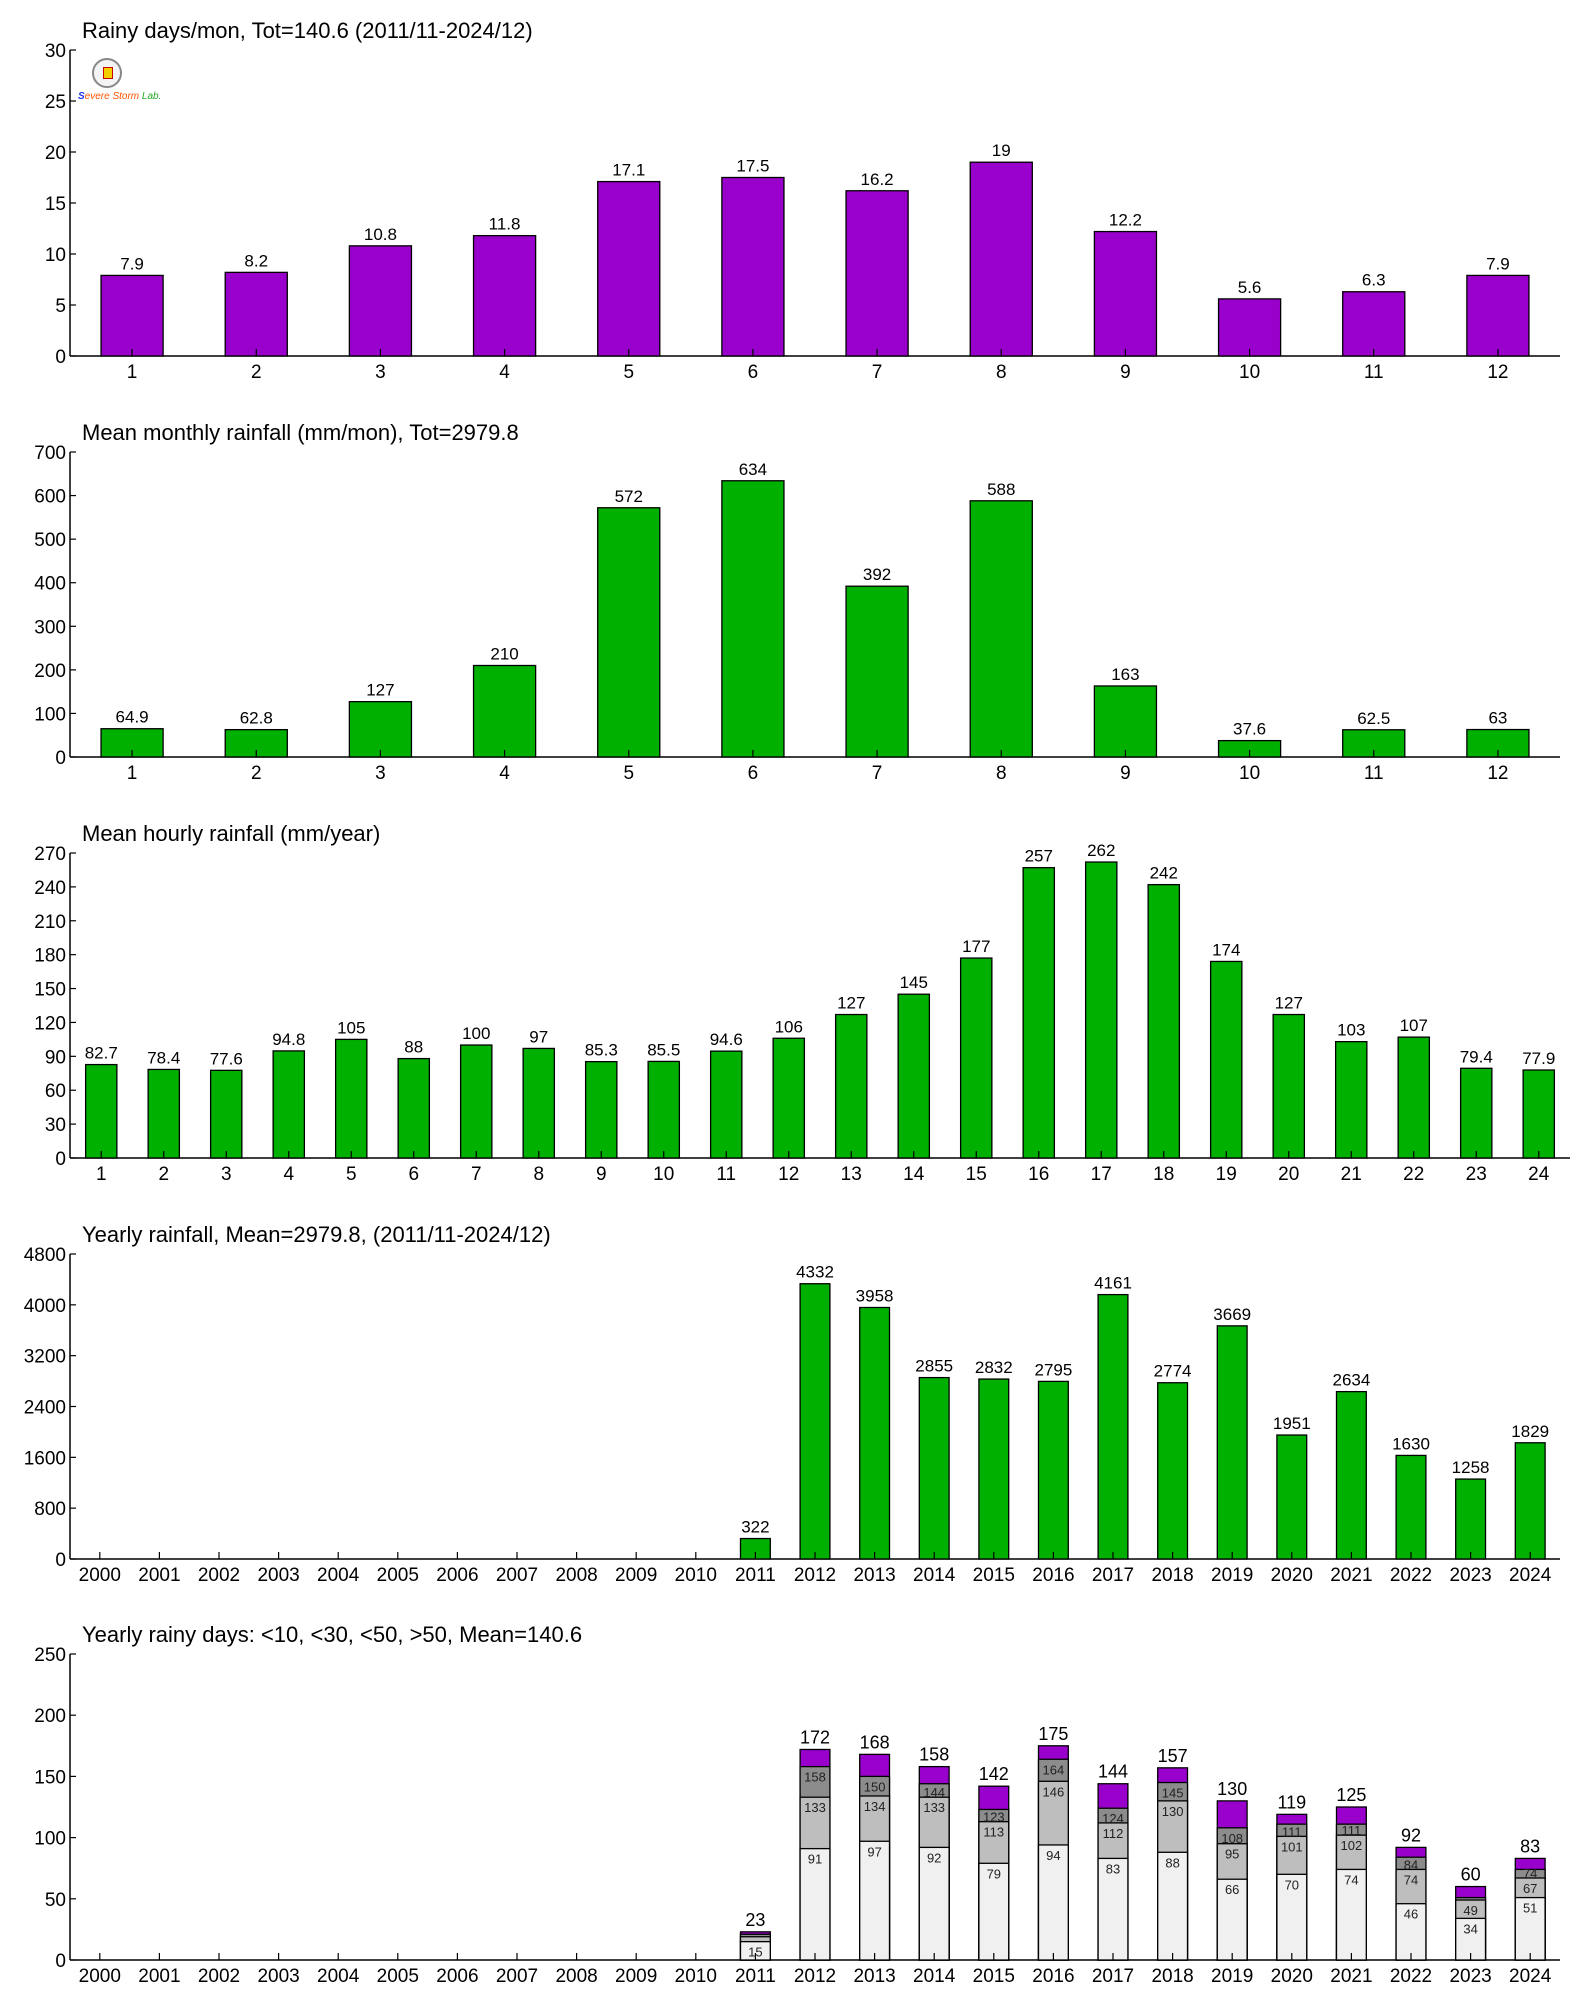 The height and width of the screenshot is (2000, 1580). What do you see at coordinates (55, 255) in the screenshot?
I see `chart1-y-tick-label: 10` at bounding box center [55, 255].